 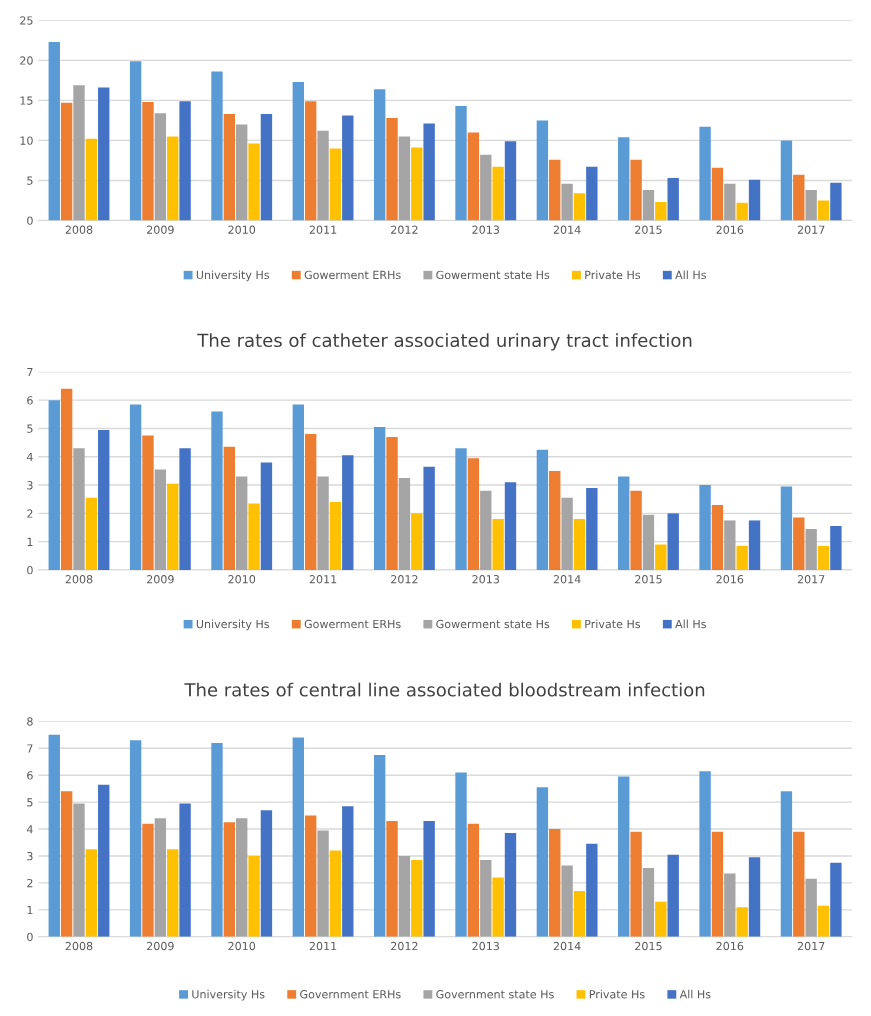 What do you see at coordinates (30, 570) in the screenshot?
I see `y-tick-label: 0` at bounding box center [30, 570].